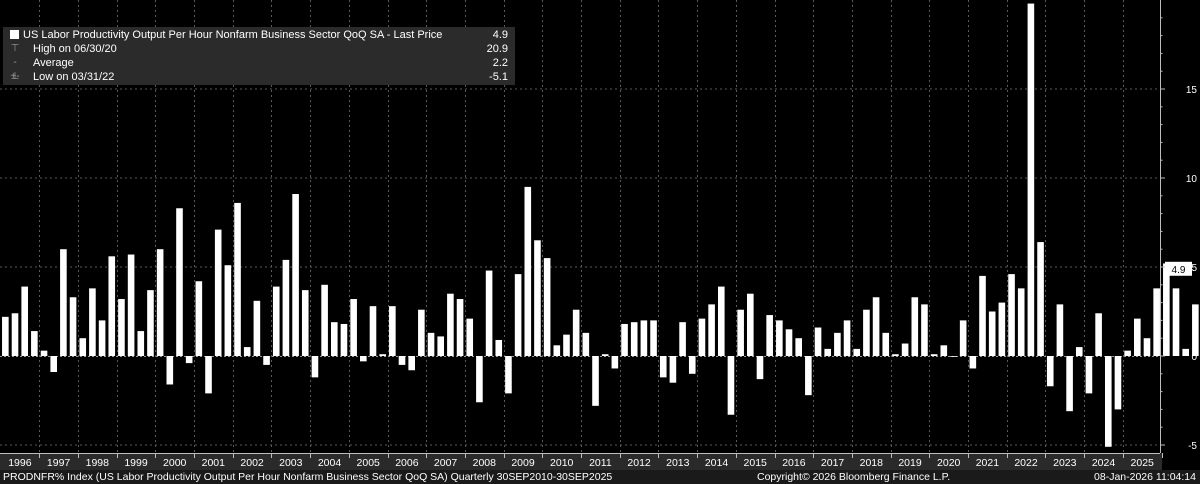  Describe the element at coordinates (136, 463) in the screenshot. I see `x-tick-label: 1999` at that location.